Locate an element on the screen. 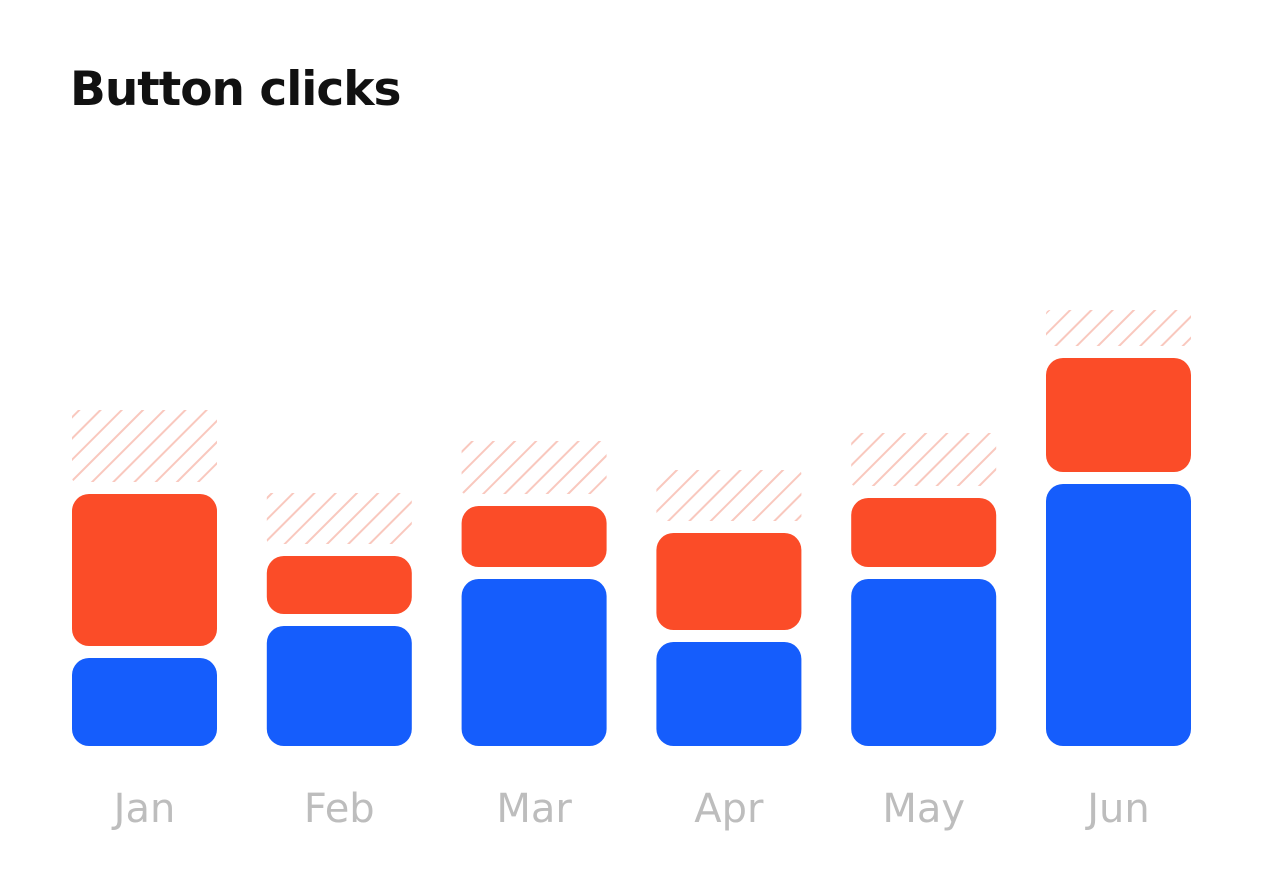 Image resolution: width=1263 pixels, height=891 pixels. bar-jun-hatched is located at coordinates (1118, 328).